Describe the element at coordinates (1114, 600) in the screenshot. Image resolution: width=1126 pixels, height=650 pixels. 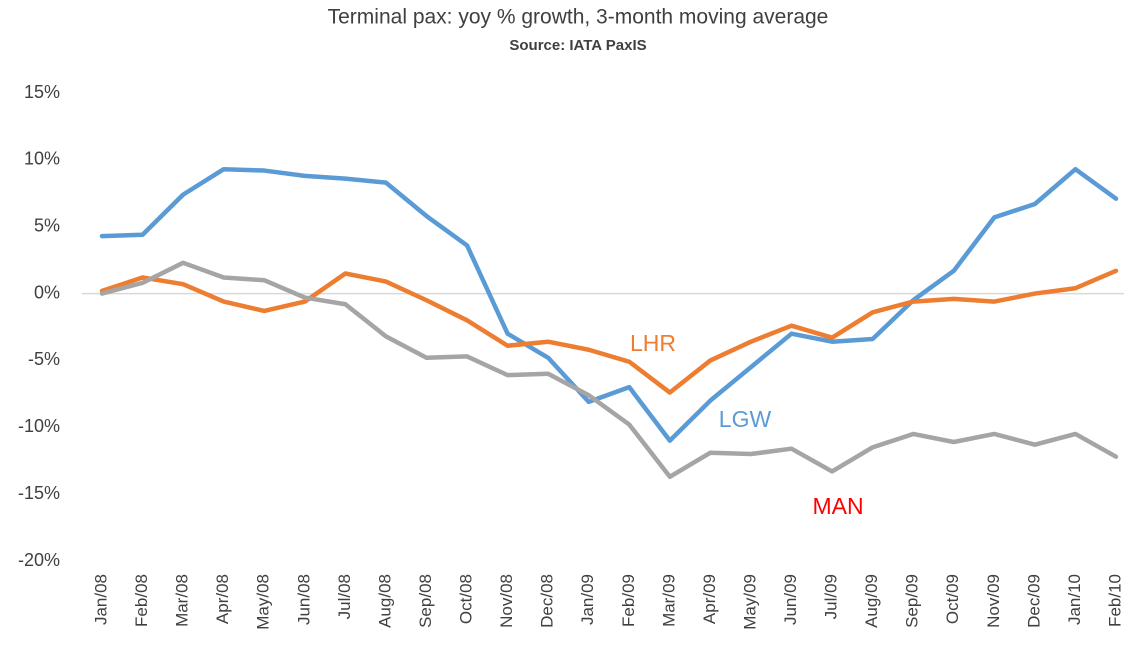
I see `x-tick-label: Feb/10` at that location.